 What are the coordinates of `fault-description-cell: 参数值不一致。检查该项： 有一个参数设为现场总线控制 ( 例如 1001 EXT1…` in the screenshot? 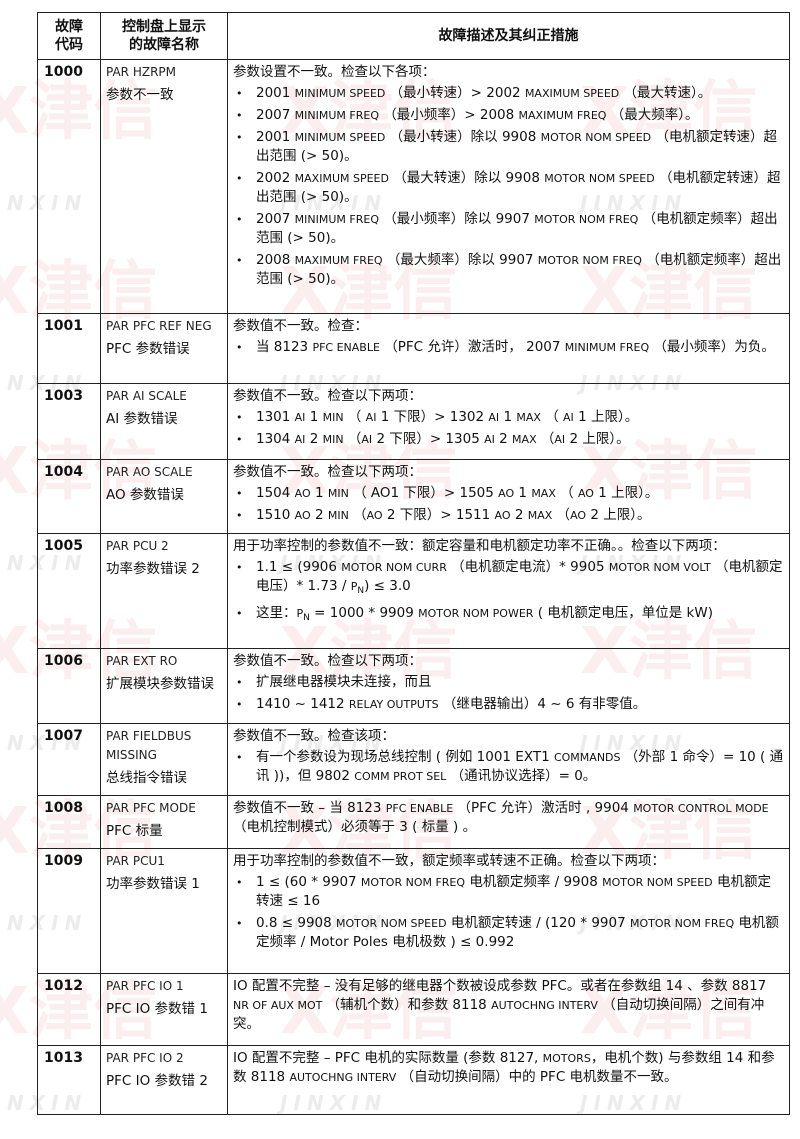 It's located at (508, 759).